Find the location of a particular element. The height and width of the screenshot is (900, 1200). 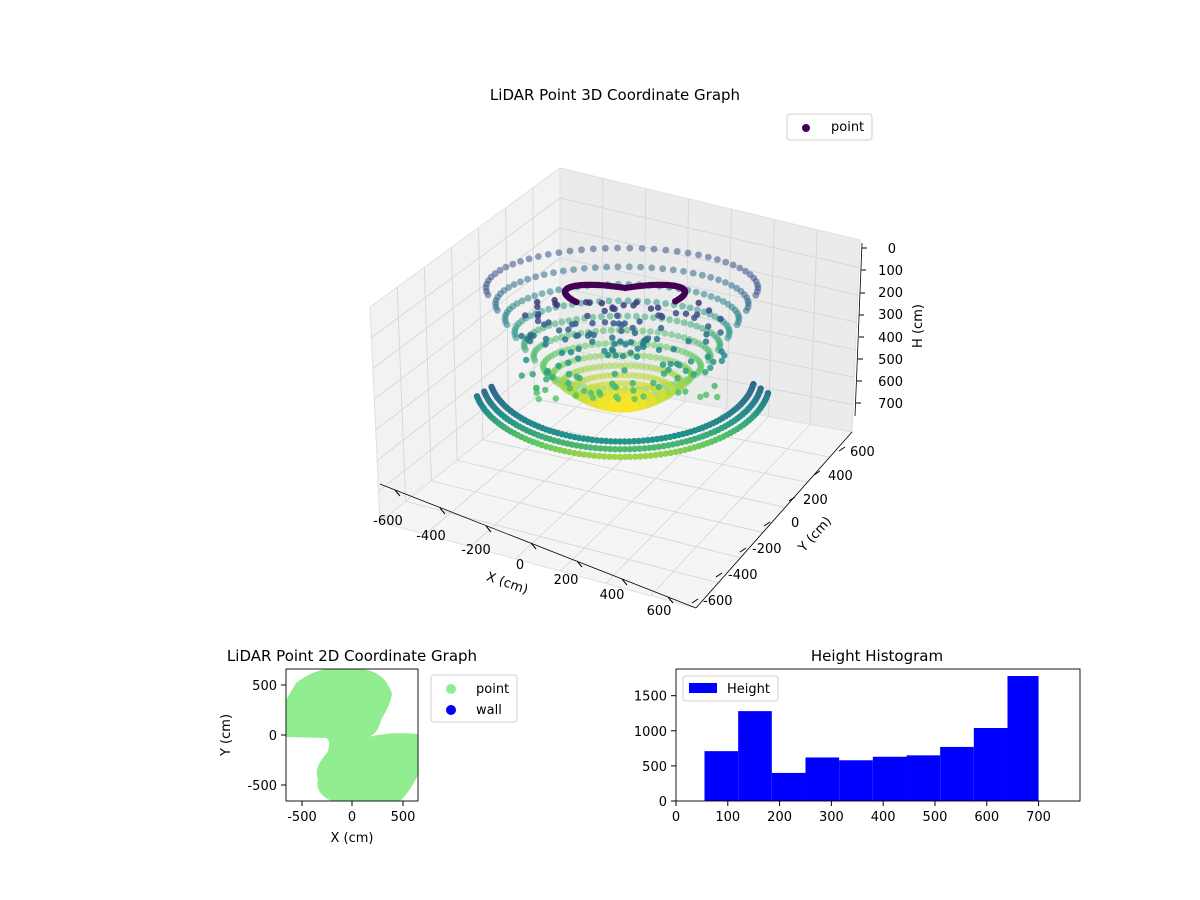

y-ticks-3d: -600 -400 -200 0 200 400 600 is located at coordinates (783, 527).